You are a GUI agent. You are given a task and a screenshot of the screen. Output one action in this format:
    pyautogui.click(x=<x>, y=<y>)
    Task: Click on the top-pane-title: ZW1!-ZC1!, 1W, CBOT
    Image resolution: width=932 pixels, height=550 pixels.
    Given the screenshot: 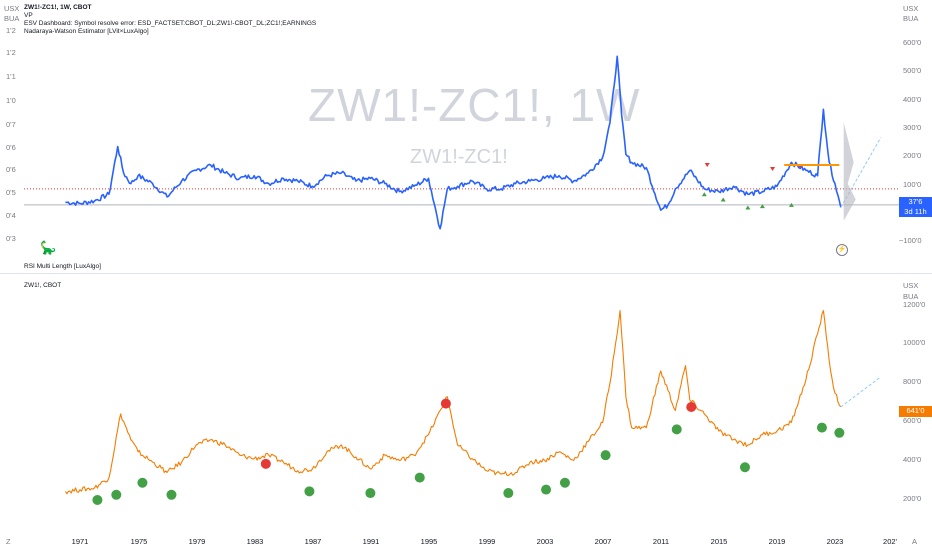 What is the action you would take?
    pyautogui.click(x=58, y=7)
    